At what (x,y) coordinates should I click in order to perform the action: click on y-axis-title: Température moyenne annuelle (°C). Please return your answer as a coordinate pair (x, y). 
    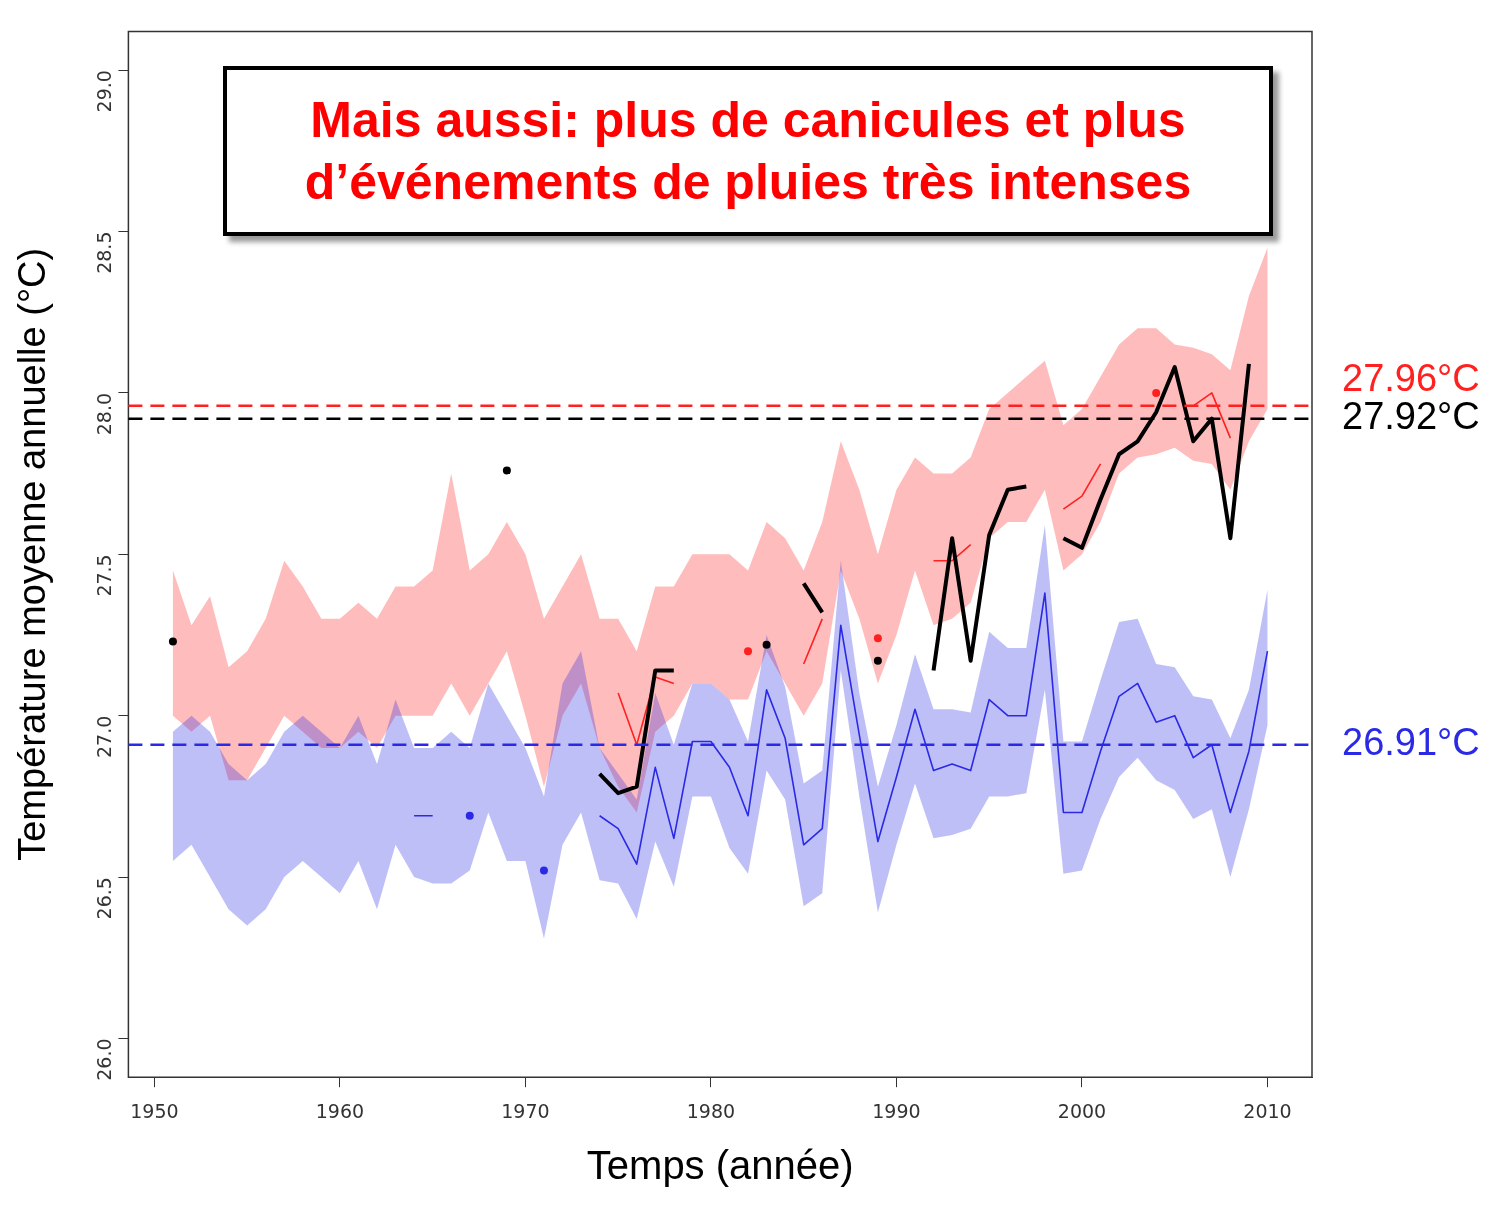
    Looking at the image, I should click on (32, 554).